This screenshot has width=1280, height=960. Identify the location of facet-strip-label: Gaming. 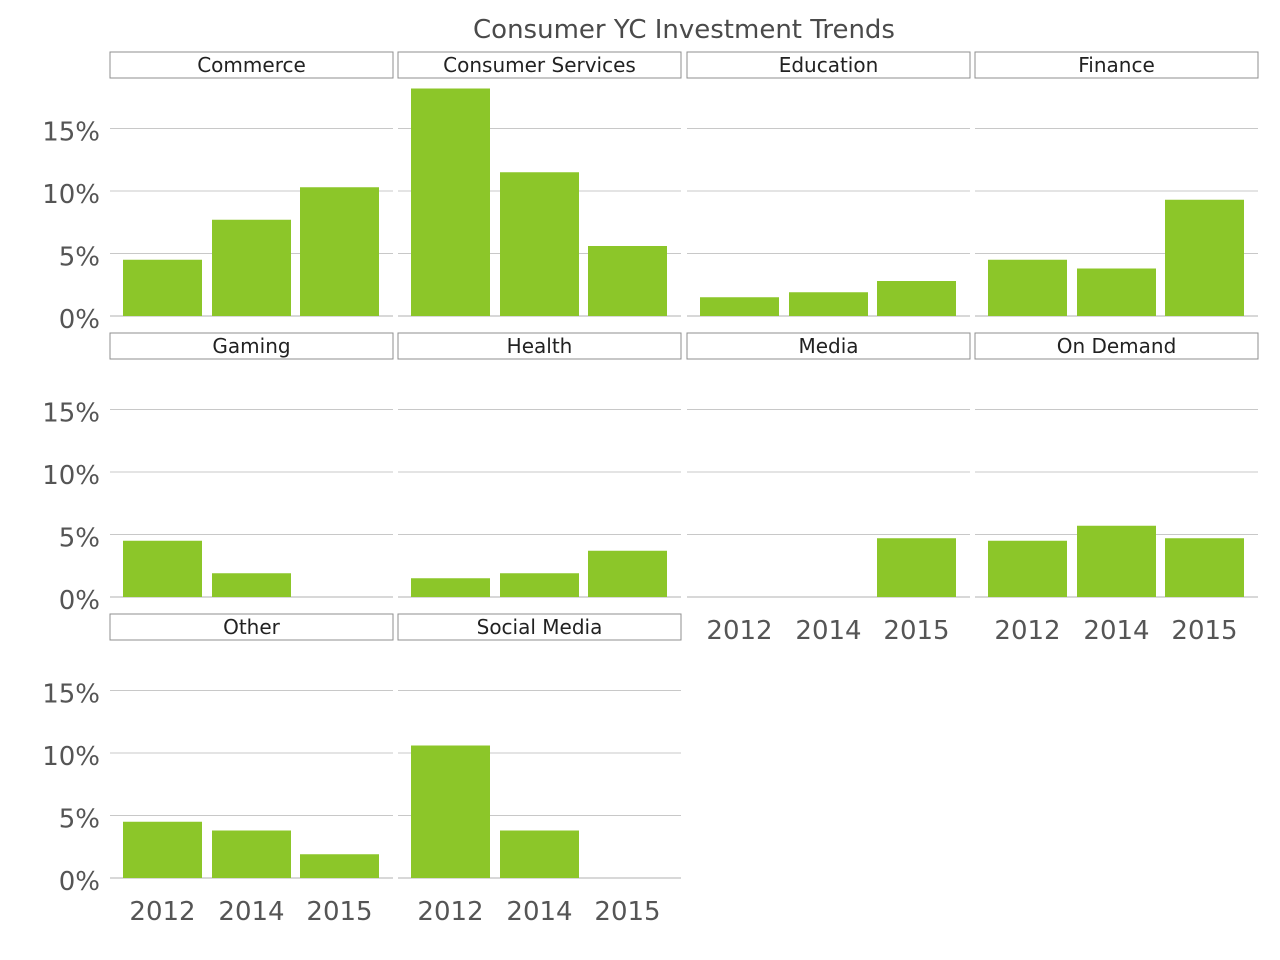
(251, 346).